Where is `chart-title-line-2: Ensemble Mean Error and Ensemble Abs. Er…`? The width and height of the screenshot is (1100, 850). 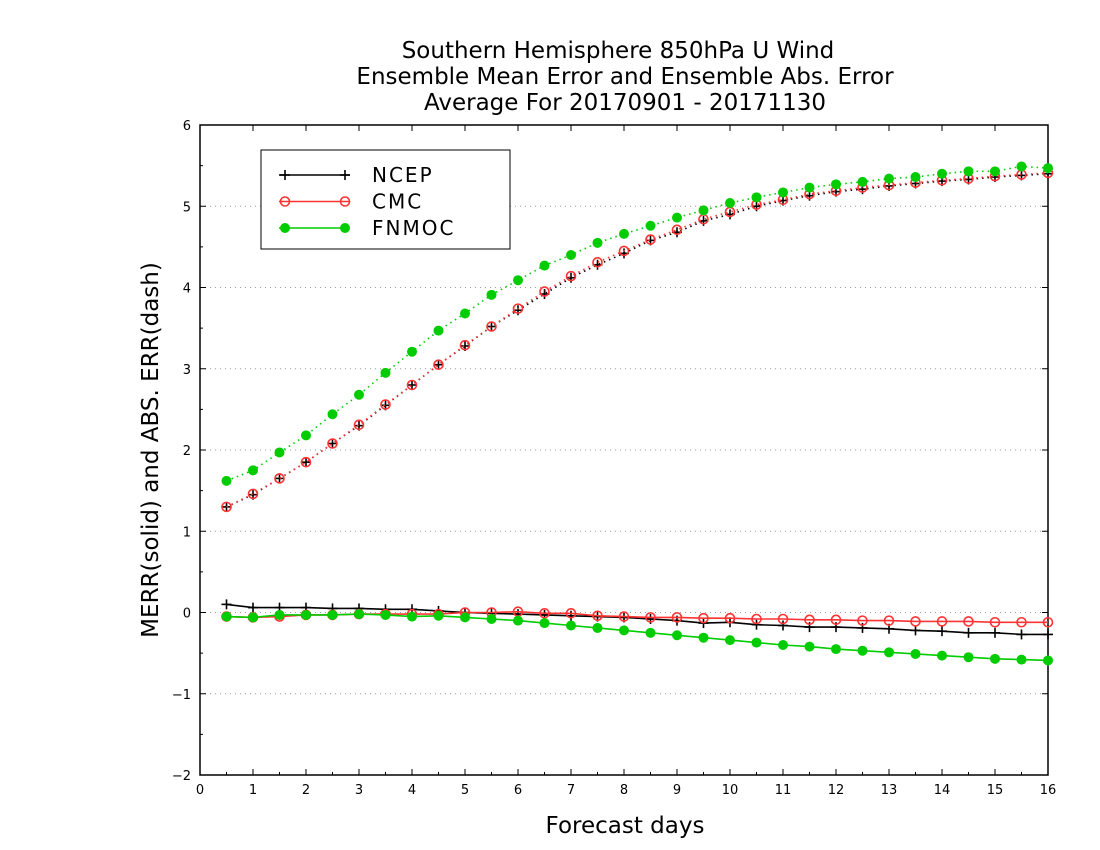
chart-title-line-2: Ensemble Mean Error and Ensemble Abs. Er… is located at coordinates (625, 77).